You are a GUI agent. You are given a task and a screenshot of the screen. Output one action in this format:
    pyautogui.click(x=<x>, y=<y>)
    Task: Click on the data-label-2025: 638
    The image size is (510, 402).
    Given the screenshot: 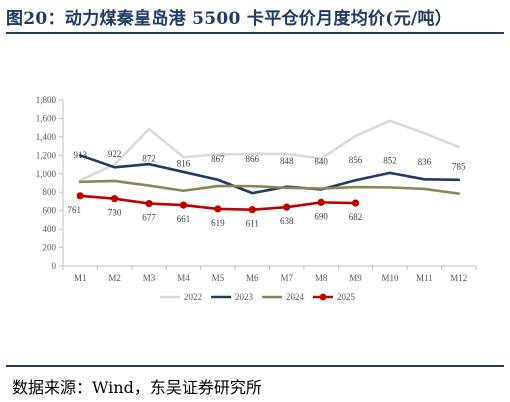 What is the action you would take?
    pyautogui.click(x=287, y=221)
    